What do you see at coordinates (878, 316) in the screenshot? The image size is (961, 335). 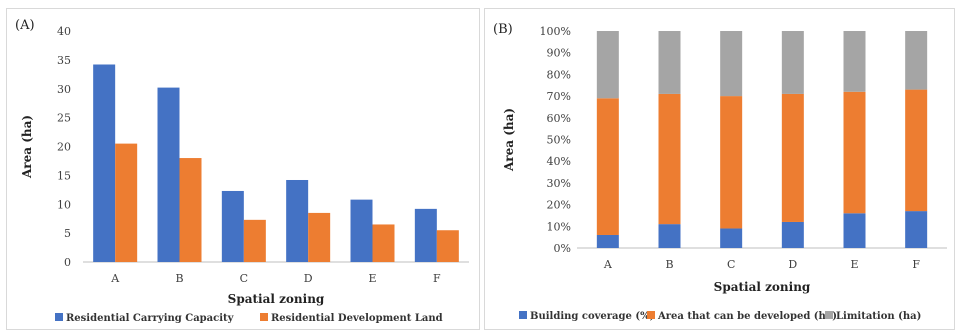 I see `legend-label: Limitation (ha)` at bounding box center [878, 316].